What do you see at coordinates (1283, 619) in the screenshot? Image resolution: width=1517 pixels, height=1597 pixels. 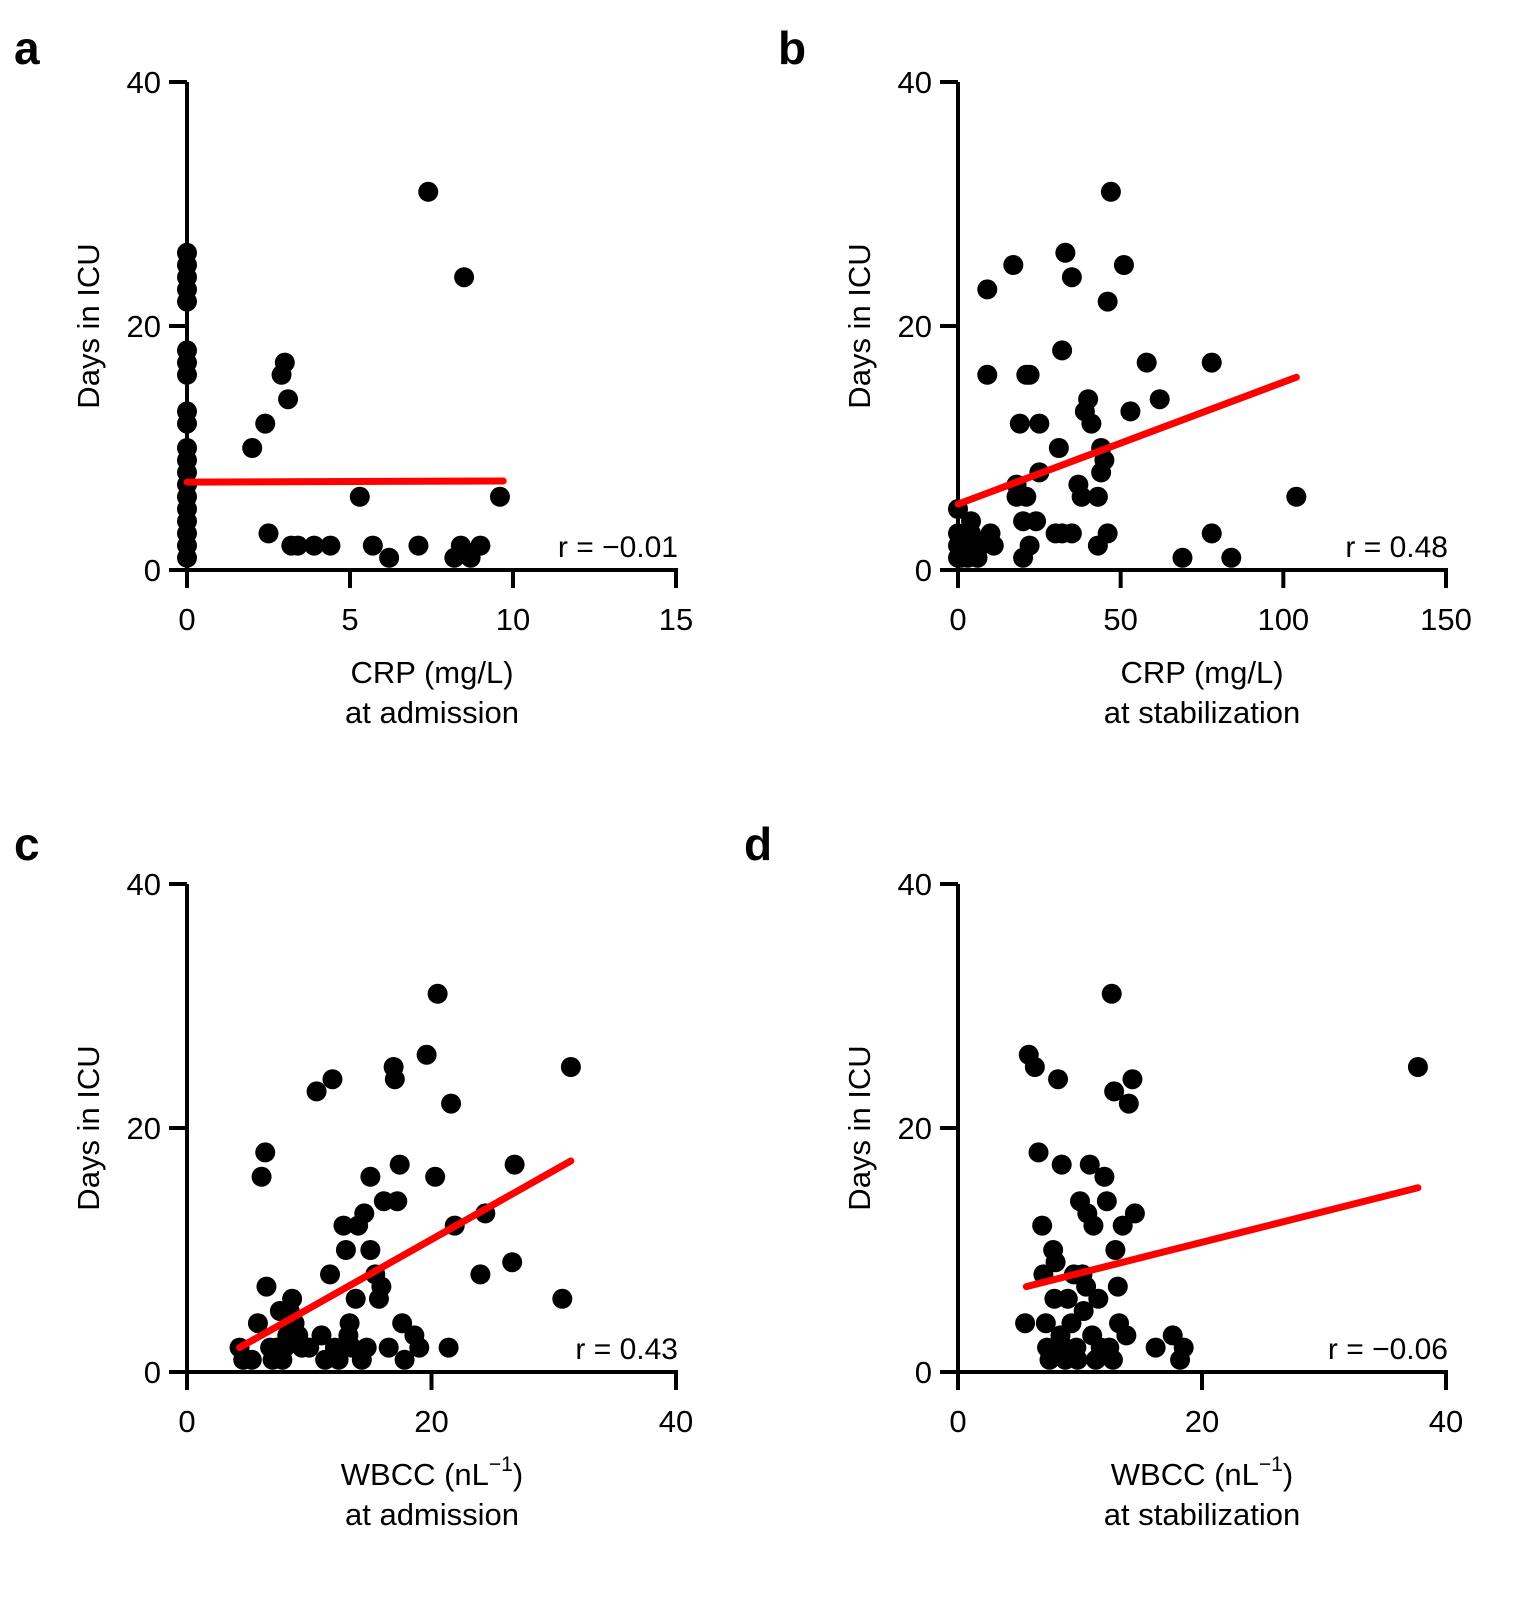 I see `panel-b-x-tick-label: 100` at bounding box center [1283, 619].